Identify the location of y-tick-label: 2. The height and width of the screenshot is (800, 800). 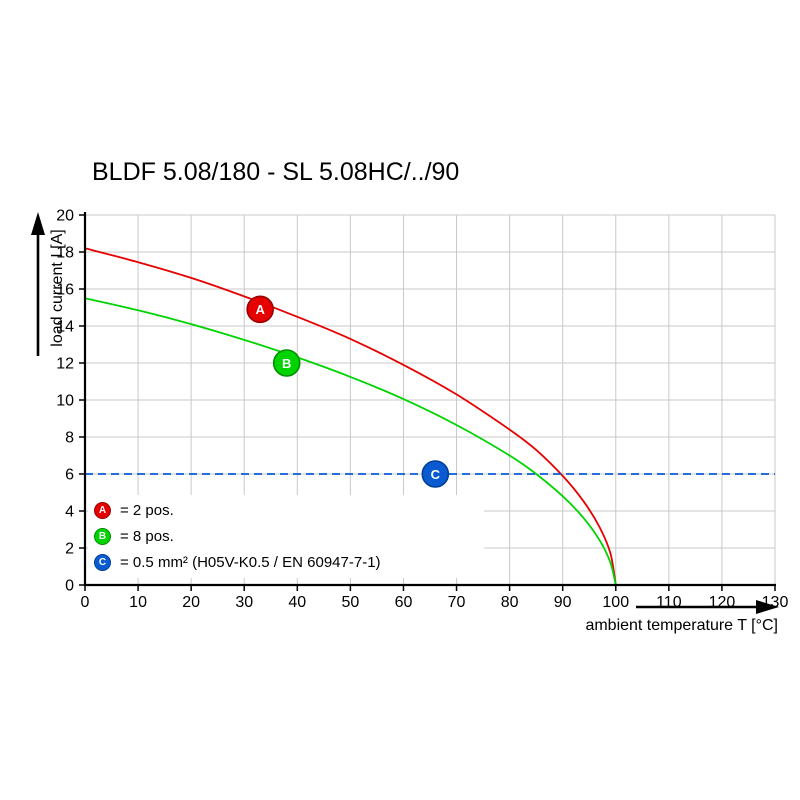
(69, 549).